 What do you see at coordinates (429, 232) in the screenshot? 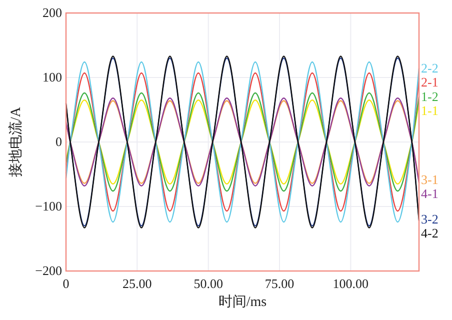
I see `series-label: 4-2` at bounding box center [429, 232].